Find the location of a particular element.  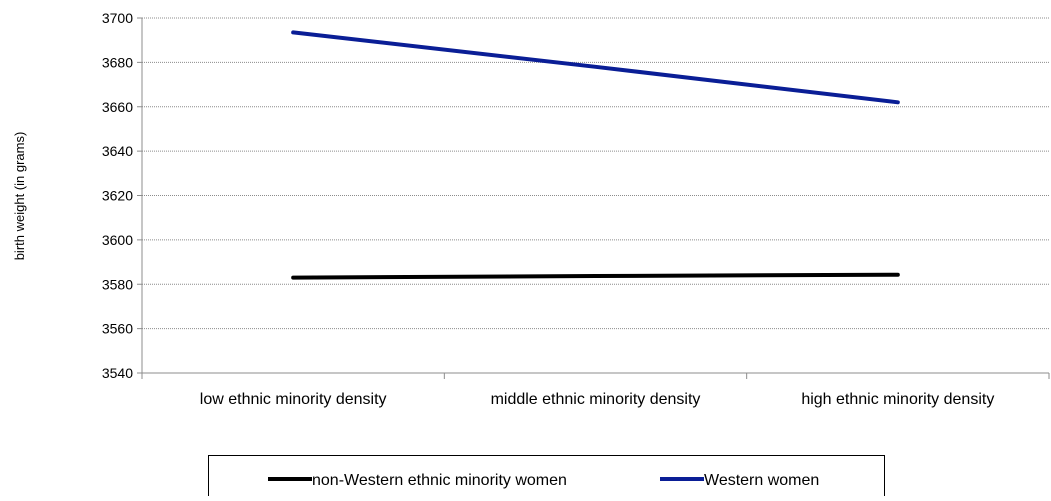

y-axis-title: birth weight (in grams) is located at coordinates (19, 196).